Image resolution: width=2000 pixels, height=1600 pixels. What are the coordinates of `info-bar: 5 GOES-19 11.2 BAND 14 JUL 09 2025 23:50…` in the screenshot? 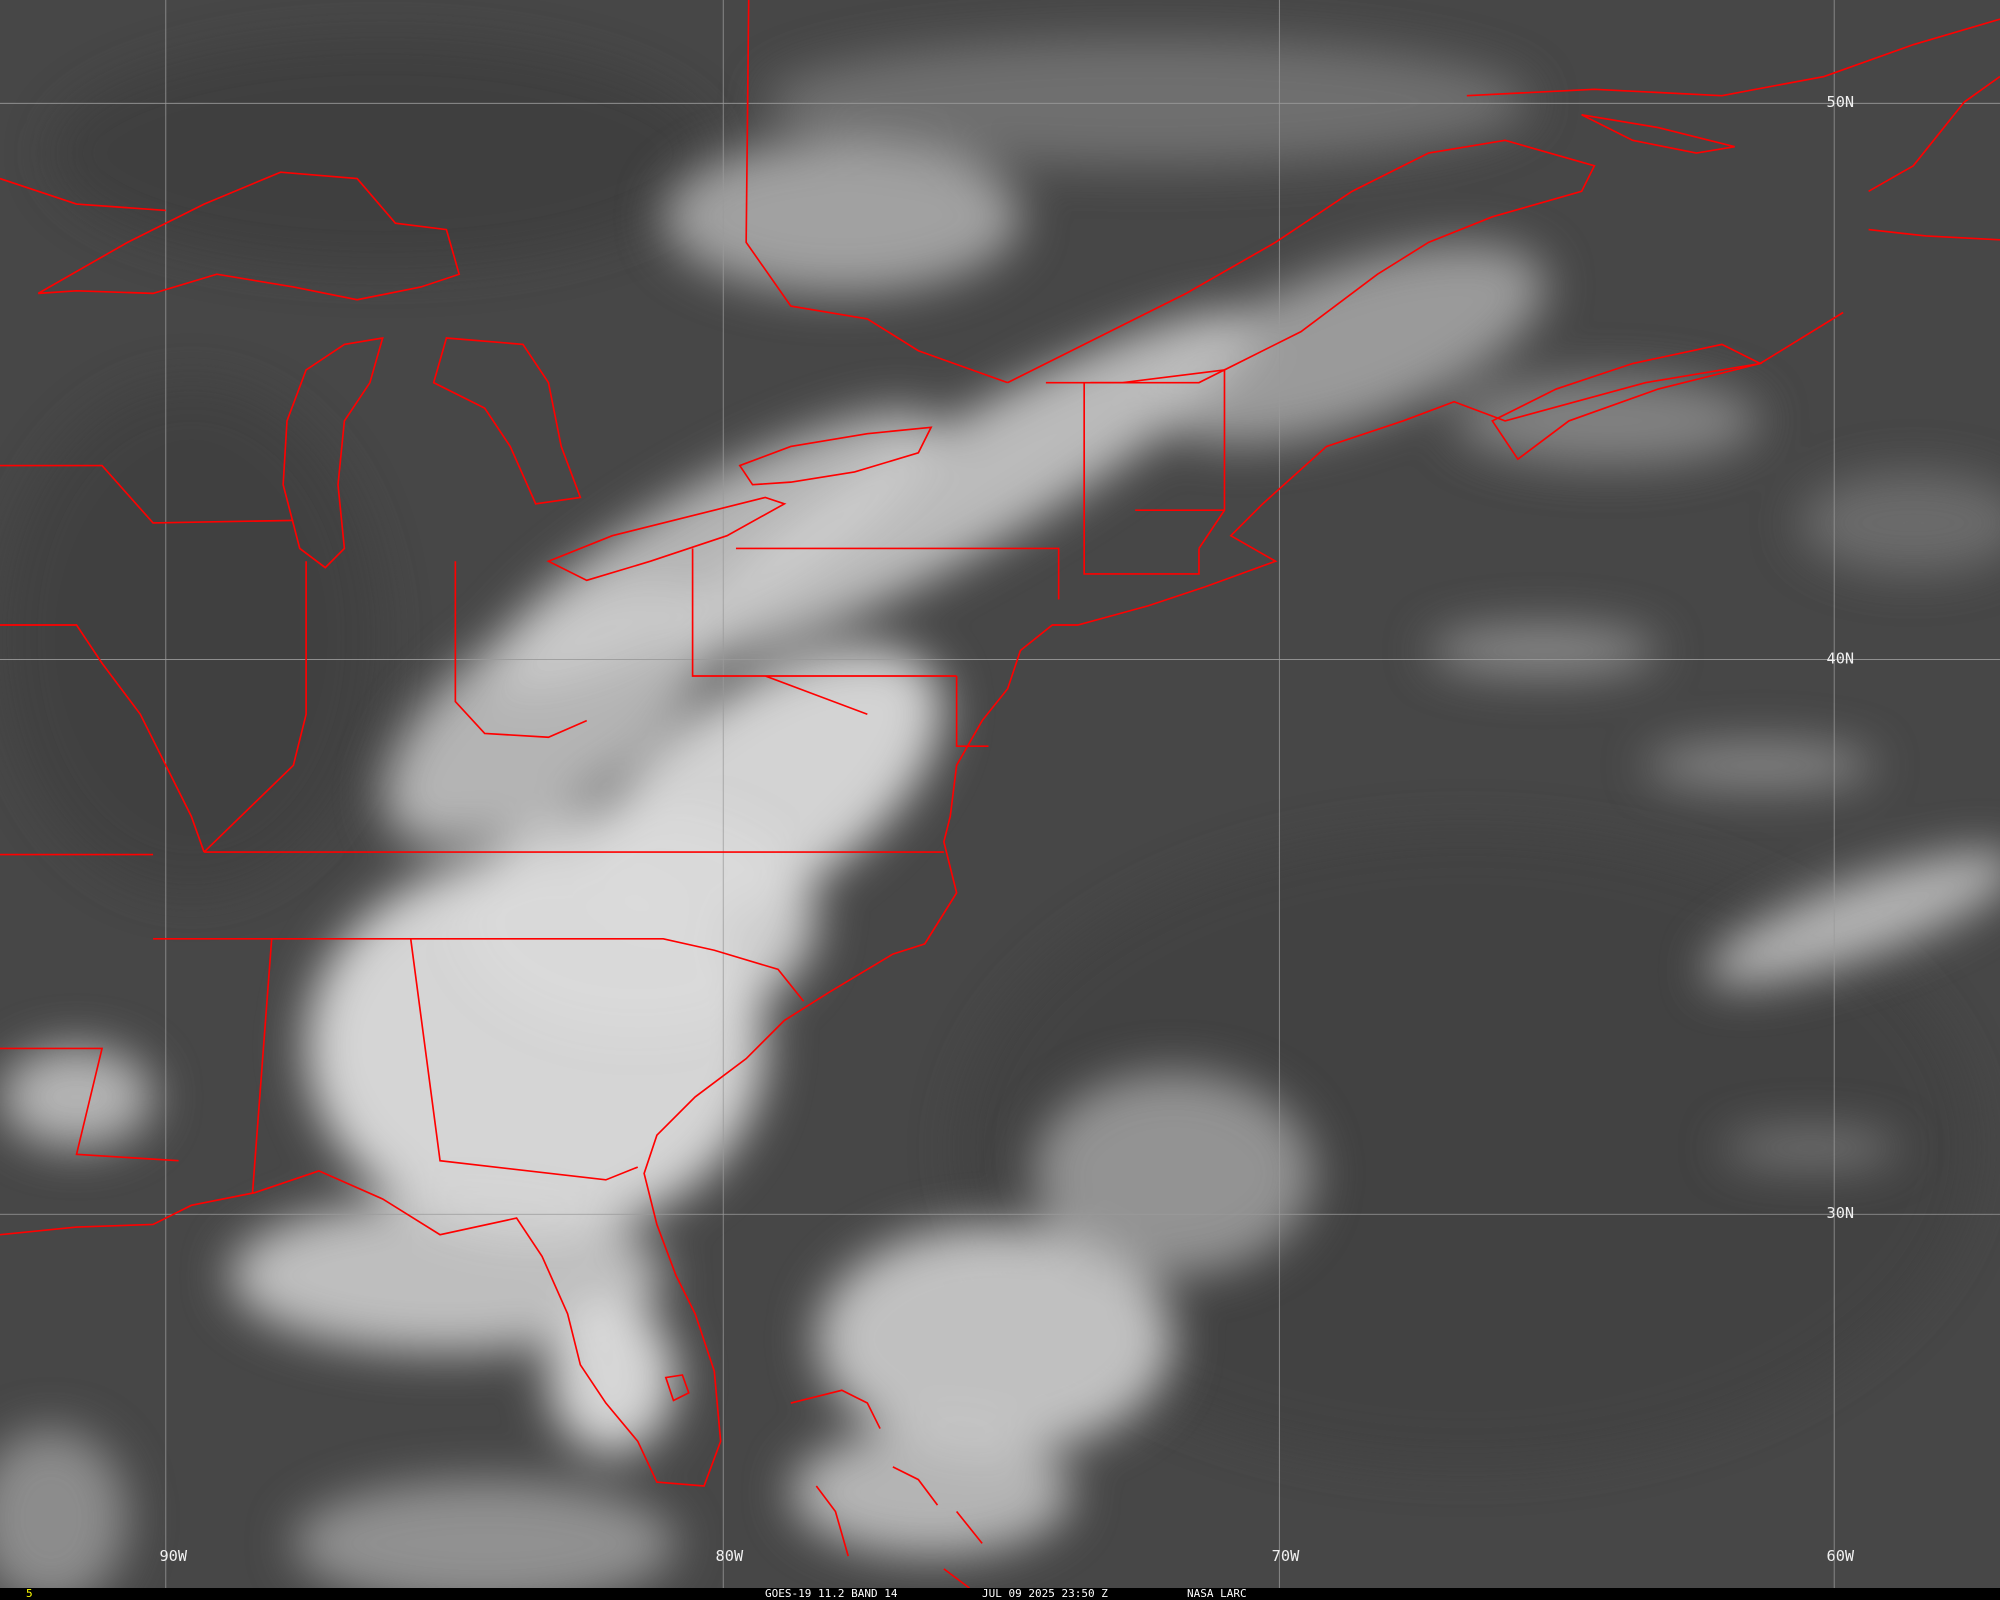 It's located at (1000, 1594).